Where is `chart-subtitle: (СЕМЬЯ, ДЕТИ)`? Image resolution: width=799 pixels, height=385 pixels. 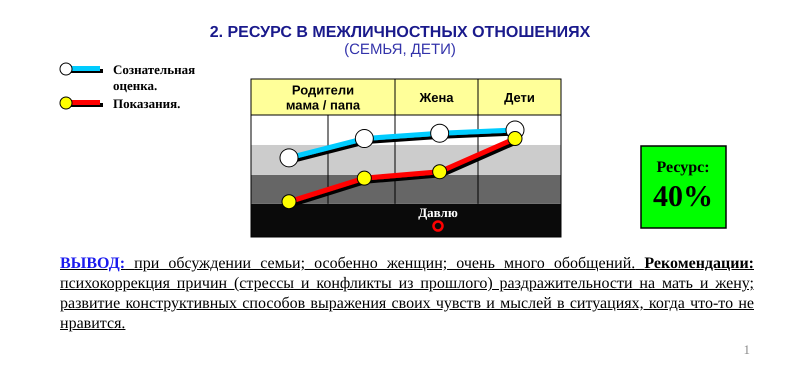
chart-subtitle: (СЕМЬЯ, ДЕТИ) is located at coordinates (400, 49).